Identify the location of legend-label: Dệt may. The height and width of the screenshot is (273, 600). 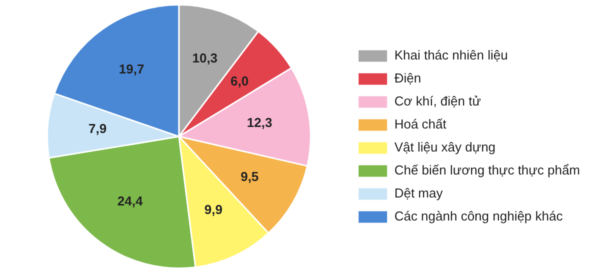
(419, 193).